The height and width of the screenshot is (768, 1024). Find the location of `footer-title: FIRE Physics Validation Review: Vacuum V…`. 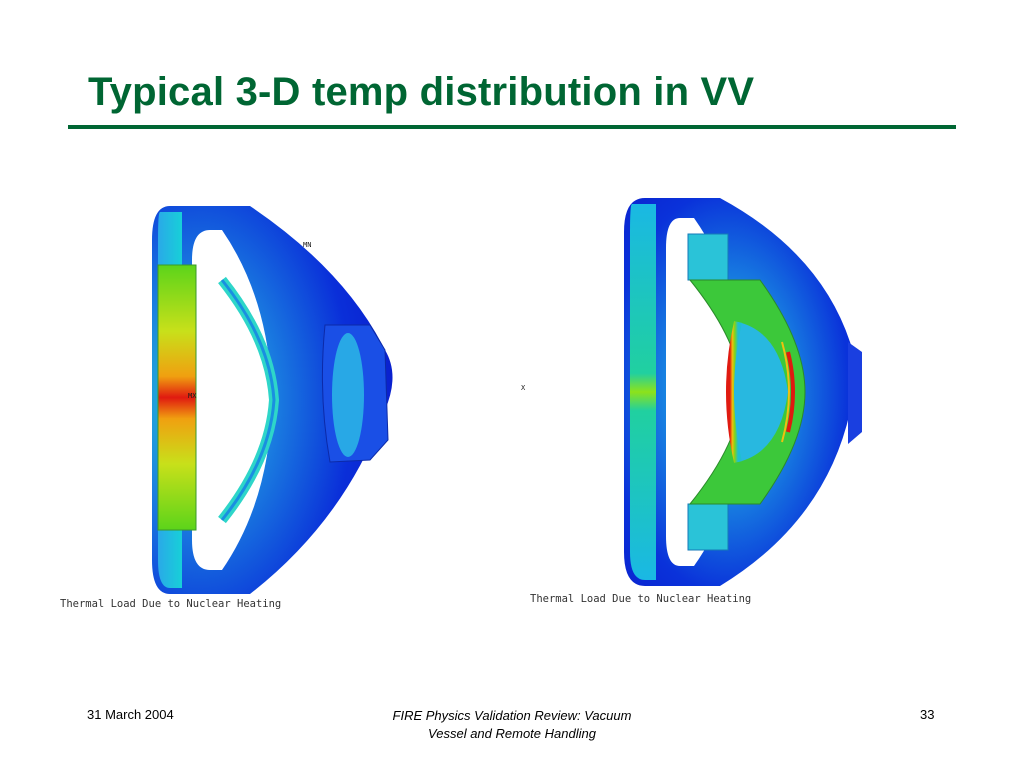

footer-title: FIRE Physics Validation Review: Vacuum V… is located at coordinates (512, 725).